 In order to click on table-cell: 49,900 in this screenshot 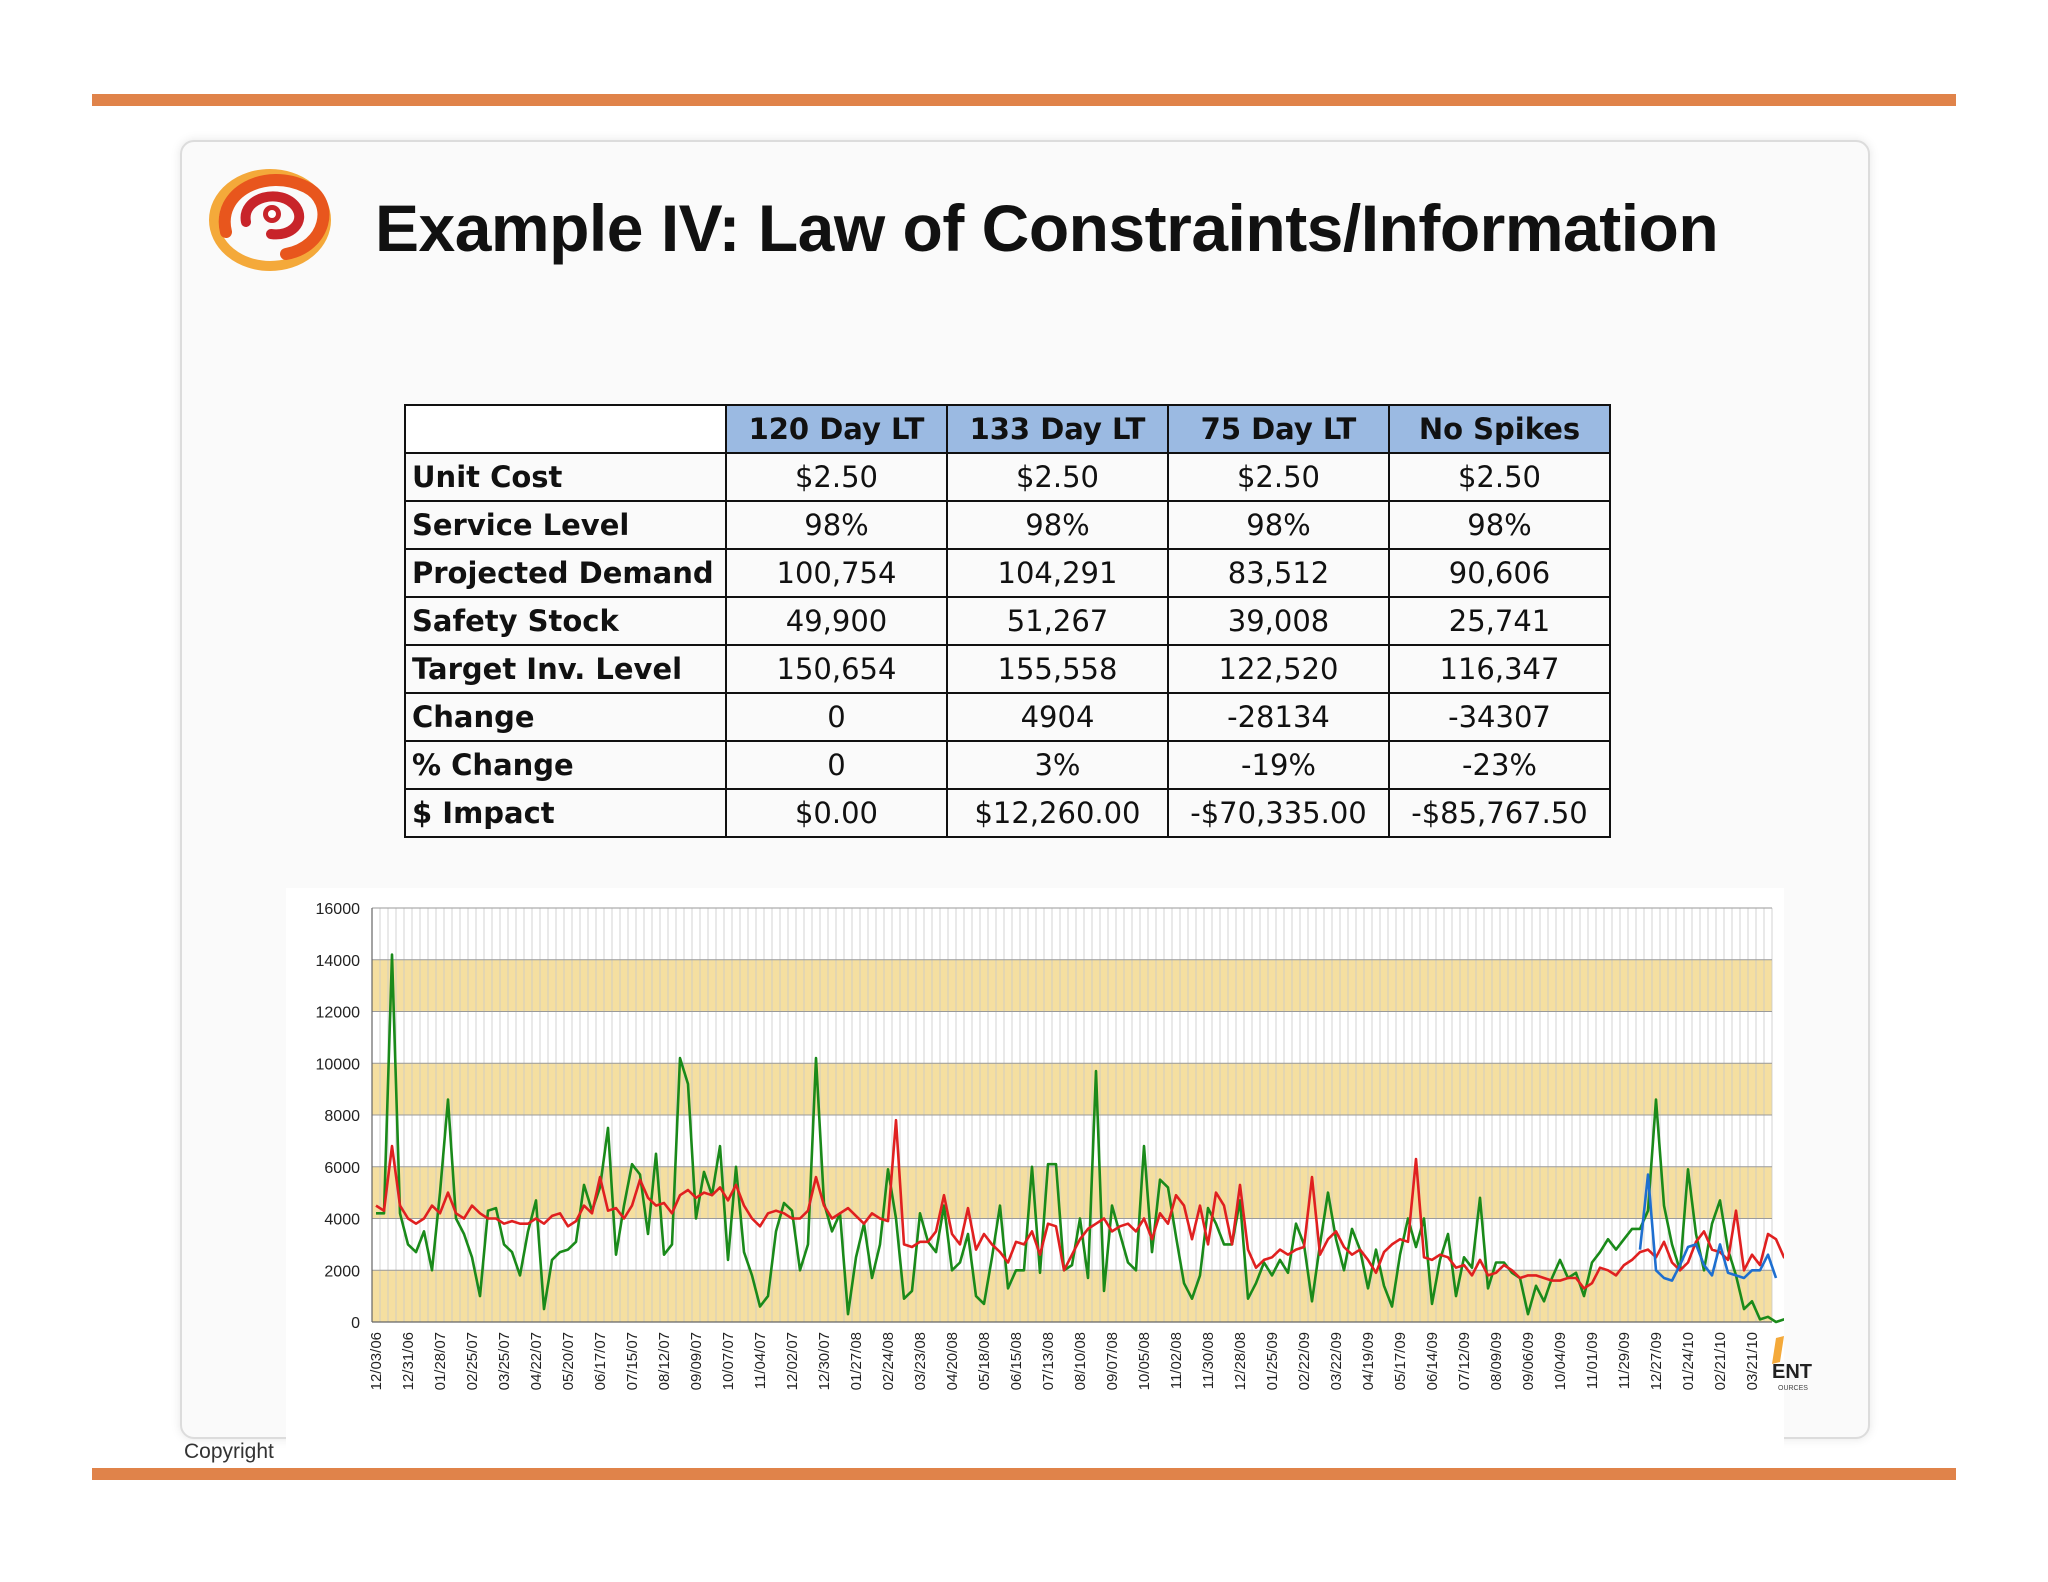, I will do `click(836, 621)`.